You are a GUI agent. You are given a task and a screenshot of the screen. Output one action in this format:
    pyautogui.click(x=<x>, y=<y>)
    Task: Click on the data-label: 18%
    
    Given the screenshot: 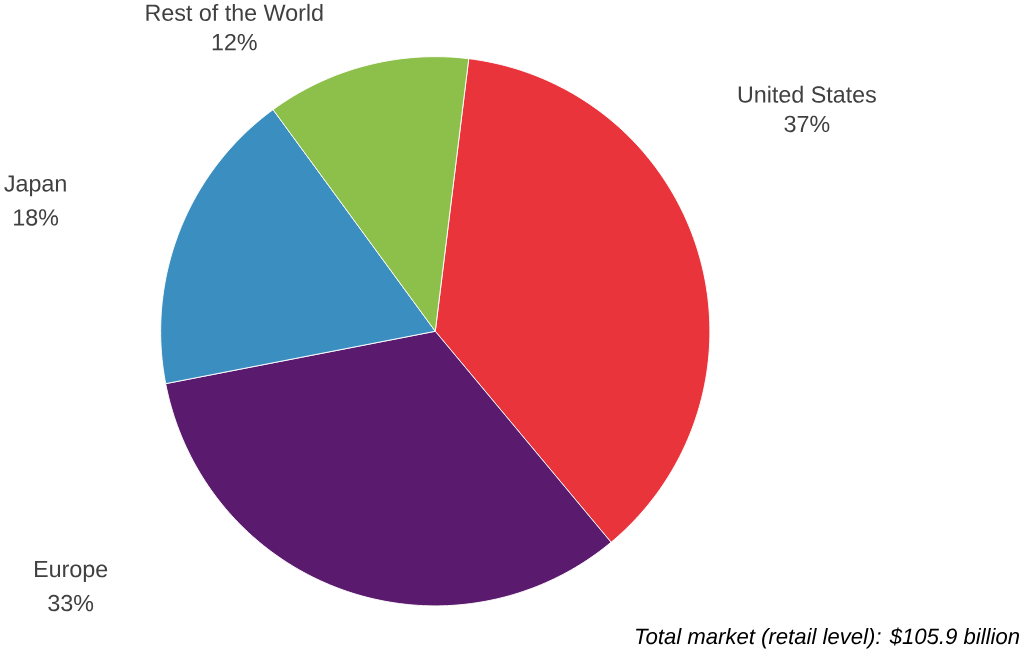 What is the action you would take?
    pyautogui.click(x=36, y=217)
    